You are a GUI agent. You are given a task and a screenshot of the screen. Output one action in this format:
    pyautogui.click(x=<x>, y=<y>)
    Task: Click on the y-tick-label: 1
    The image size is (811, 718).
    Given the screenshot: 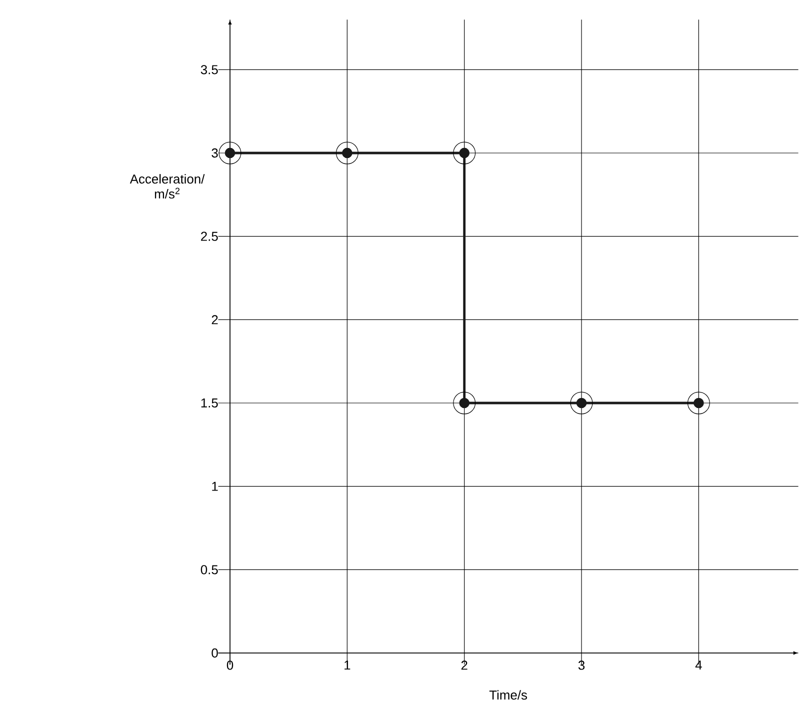 What is the action you would take?
    pyautogui.click(x=215, y=486)
    